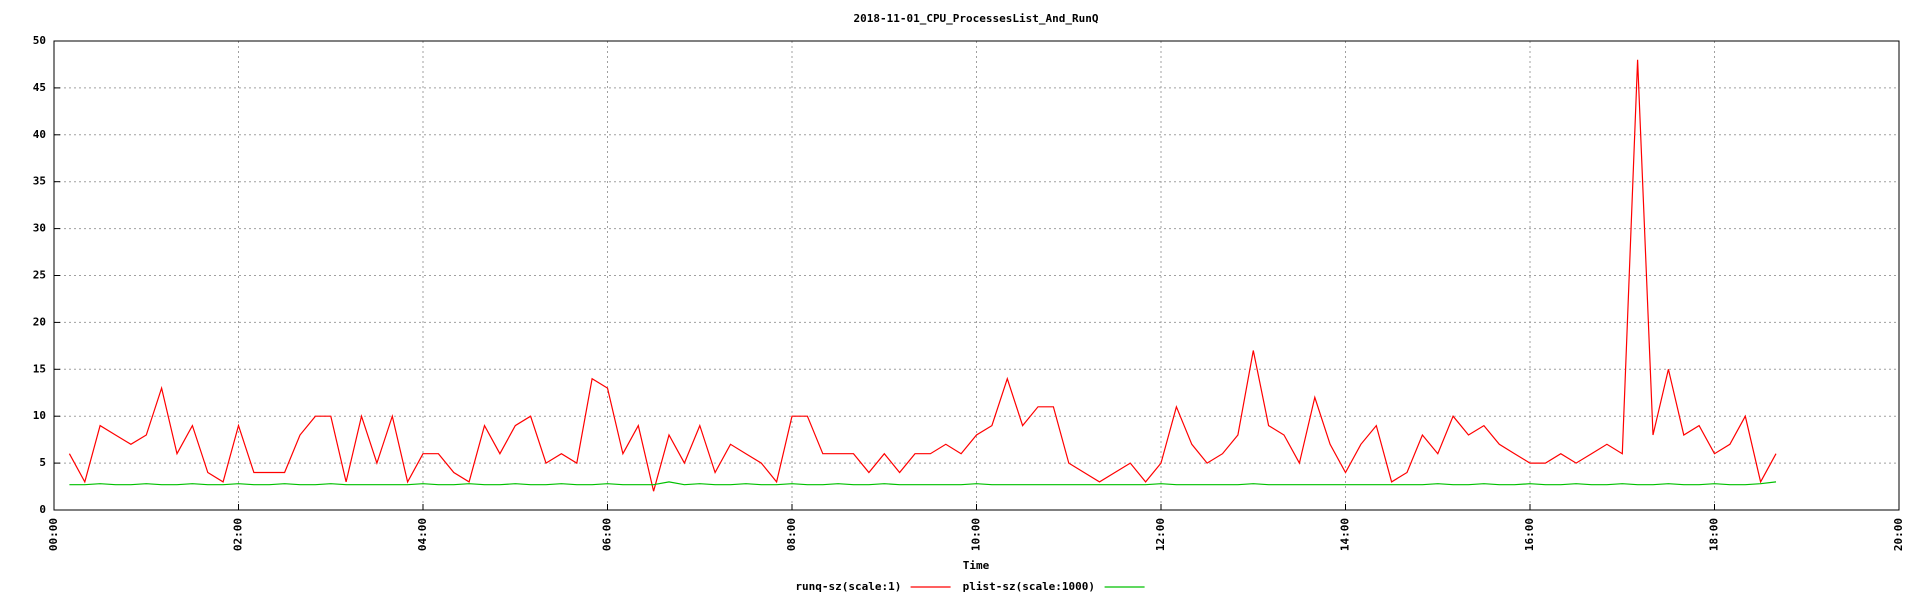 This screenshot has width=1920, height=600. Describe the element at coordinates (1345, 534) in the screenshot. I see `x-tick-label: 14:00` at that location.